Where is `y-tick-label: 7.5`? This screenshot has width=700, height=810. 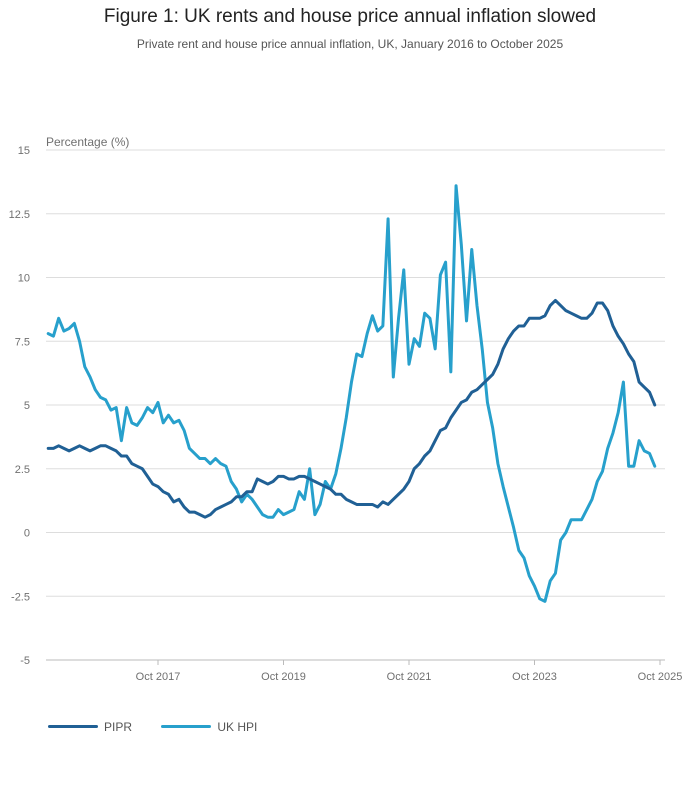
y-tick-label: 7.5 is located at coordinates (22, 342).